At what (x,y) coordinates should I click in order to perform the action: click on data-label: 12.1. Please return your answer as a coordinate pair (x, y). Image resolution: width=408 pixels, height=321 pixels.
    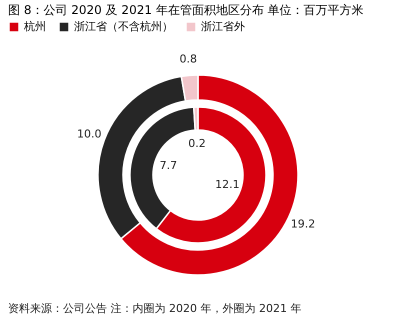
    Looking at the image, I should click on (227, 185).